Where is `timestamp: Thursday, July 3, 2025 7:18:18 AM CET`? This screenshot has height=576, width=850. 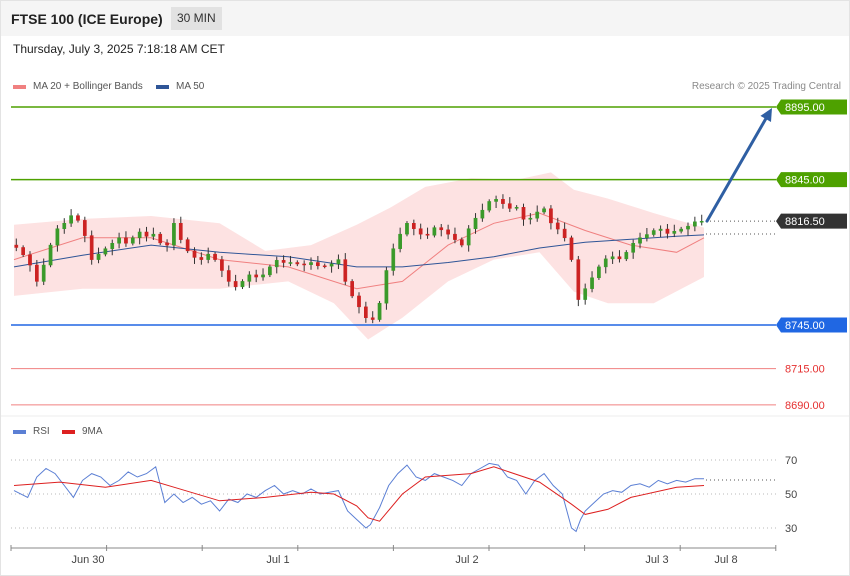 timestamp: Thursday, July 3, 2025 7:18:18 AM CET is located at coordinates (119, 49).